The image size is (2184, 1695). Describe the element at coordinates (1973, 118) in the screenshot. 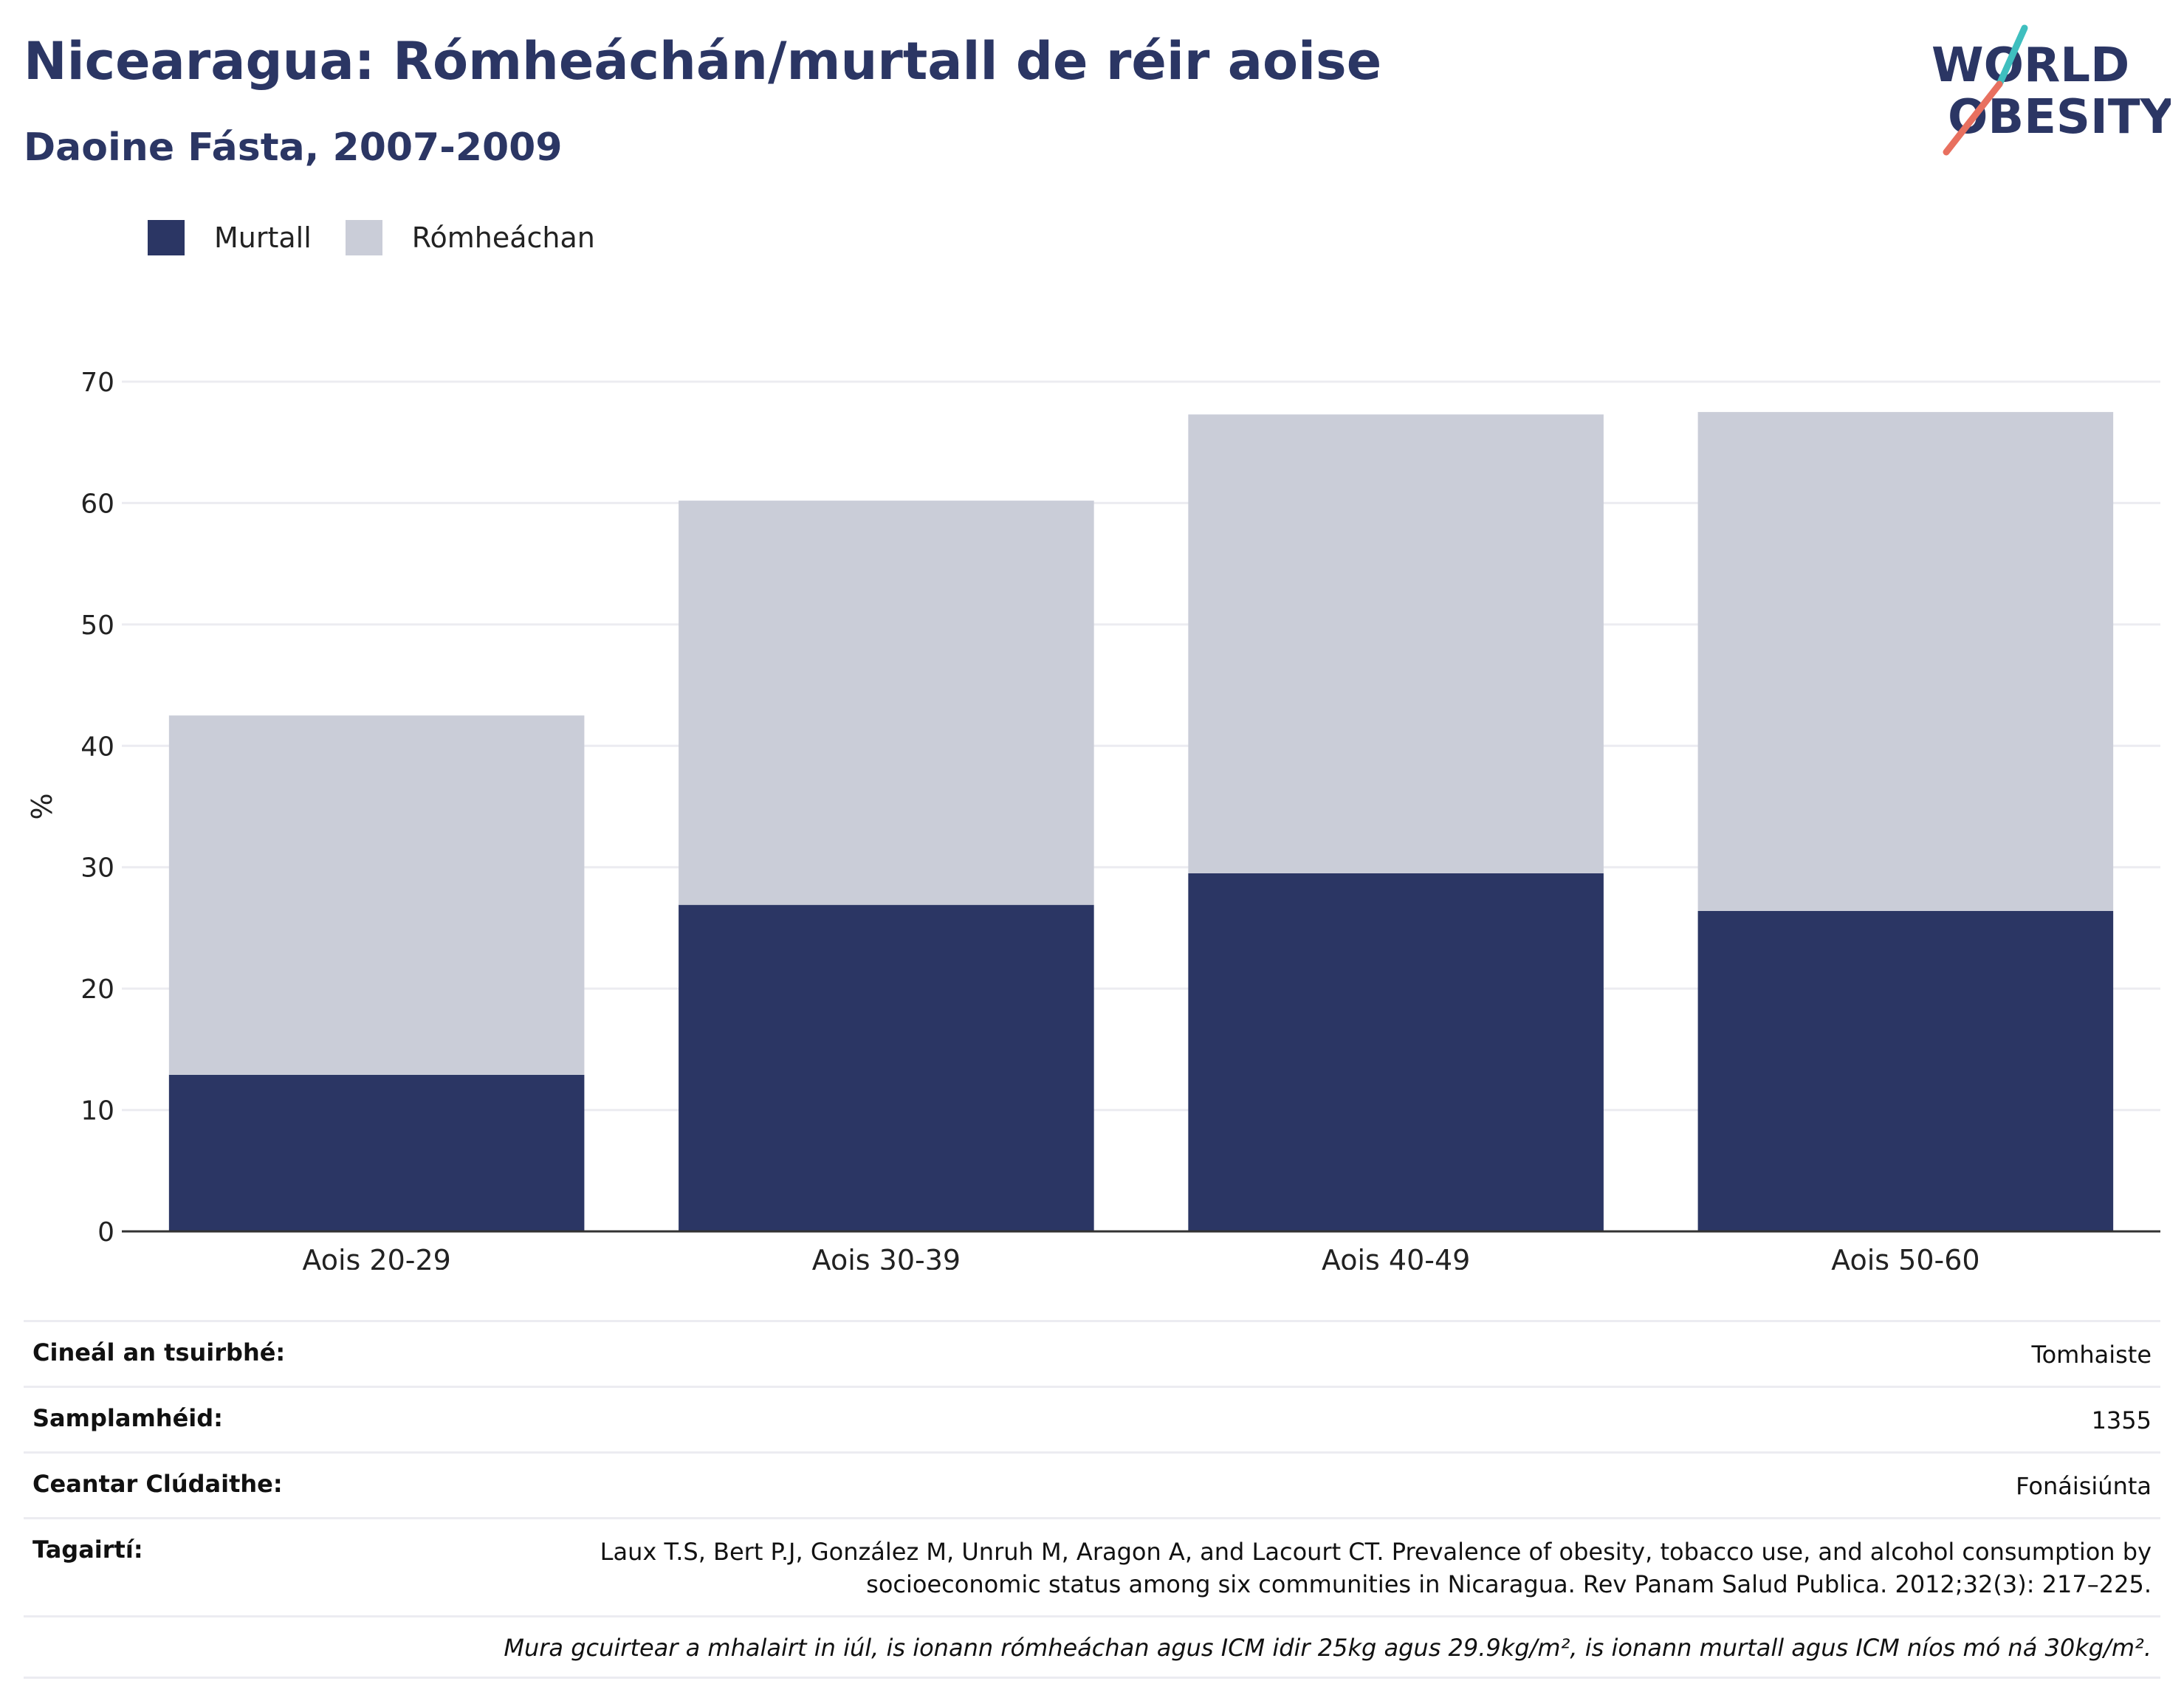

I see `logo-slash-coral` at that location.